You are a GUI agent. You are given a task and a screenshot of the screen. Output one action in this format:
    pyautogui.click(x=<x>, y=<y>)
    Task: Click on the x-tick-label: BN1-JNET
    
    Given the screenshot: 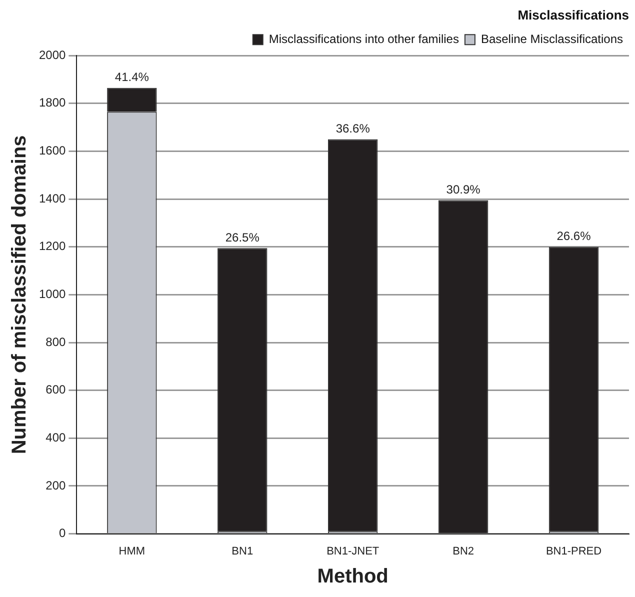 What is the action you would take?
    pyautogui.click(x=353, y=551)
    